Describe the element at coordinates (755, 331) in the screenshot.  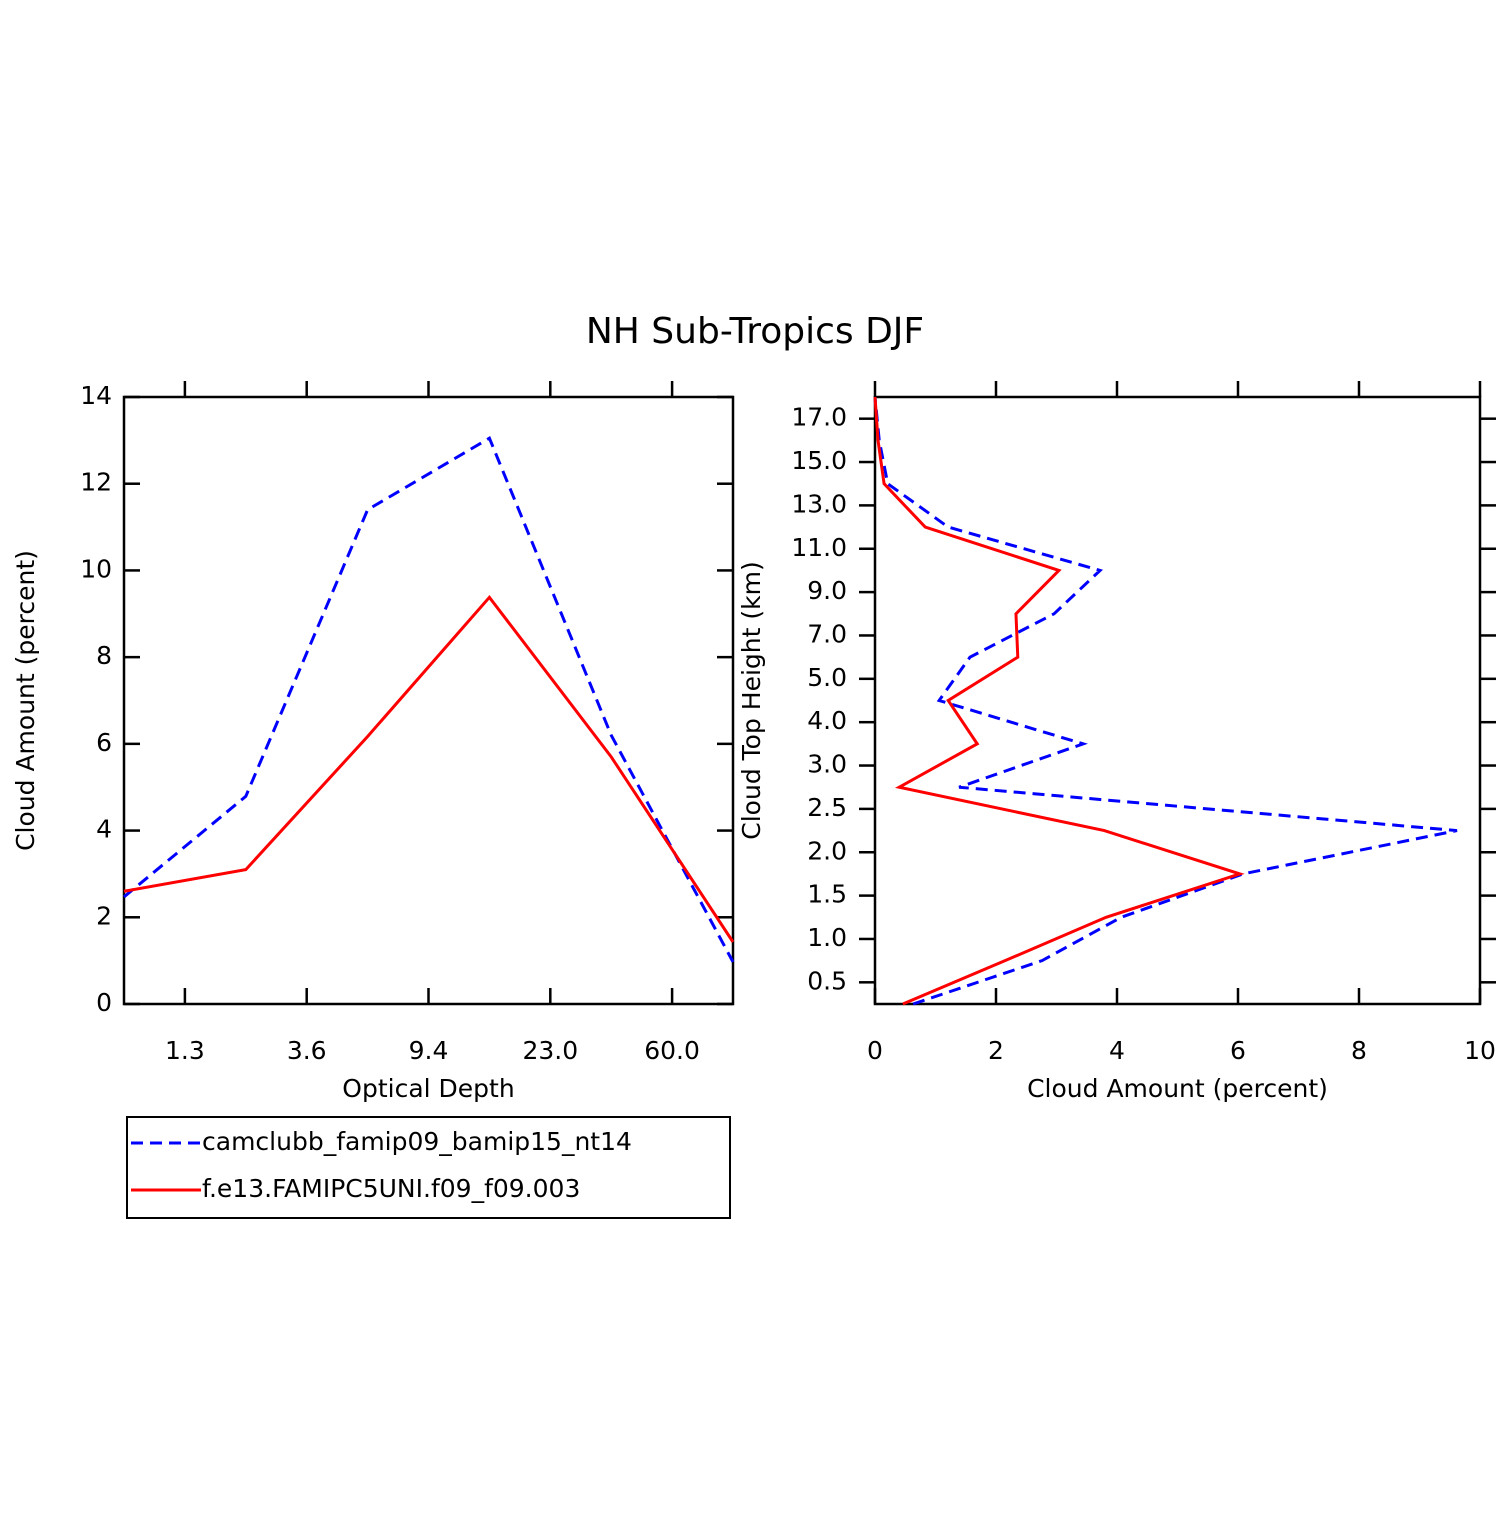
I see `figure-title: NH Sub-Tropics DJF` at that location.